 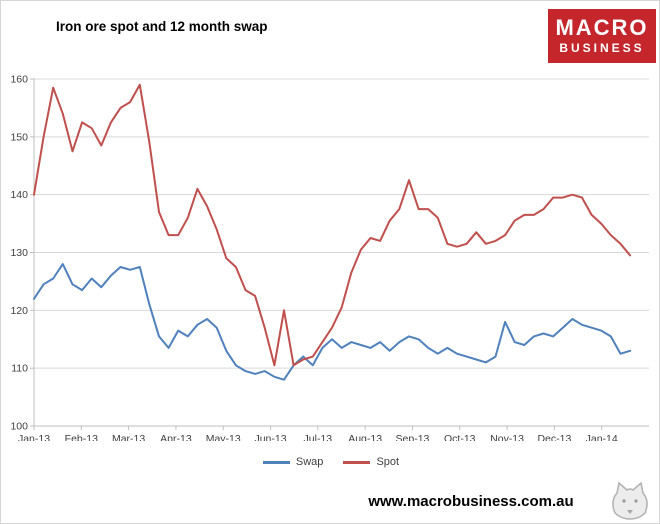 What do you see at coordinates (81, 437) in the screenshot?
I see `svg-text: Feb-13` at bounding box center [81, 437].